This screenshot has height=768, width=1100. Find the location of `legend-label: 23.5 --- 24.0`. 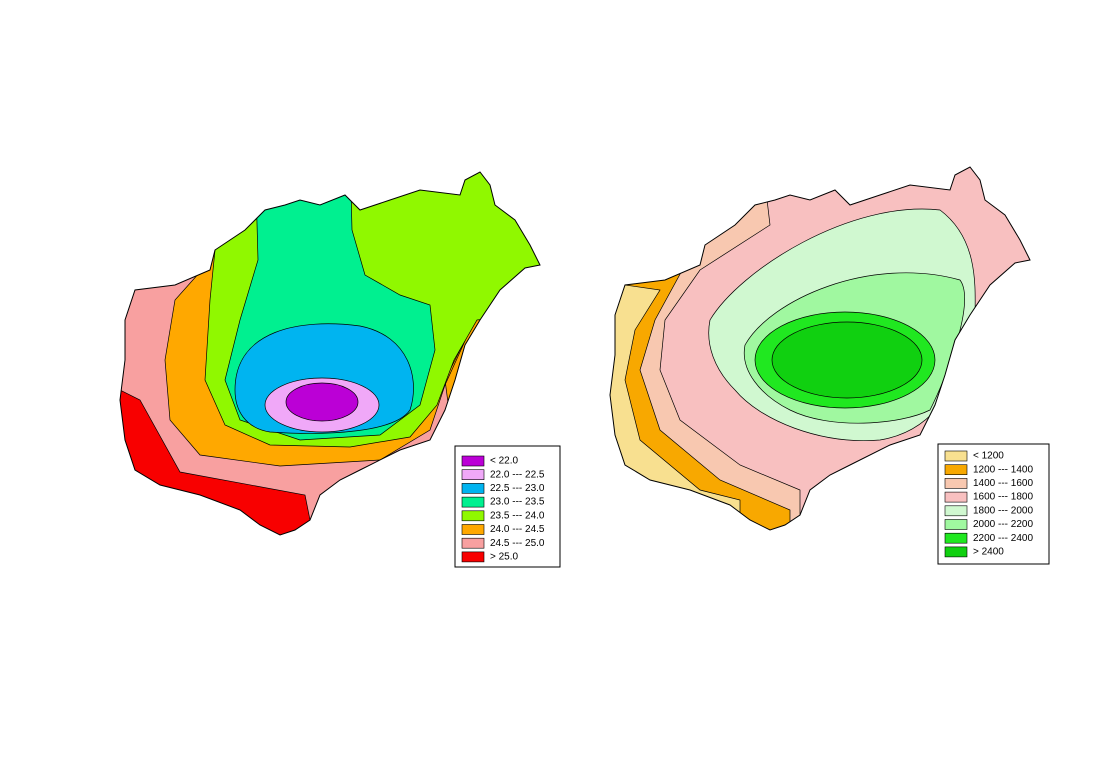

legend-label: 23.5 --- 24.0 is located at coordinates (517, 515).